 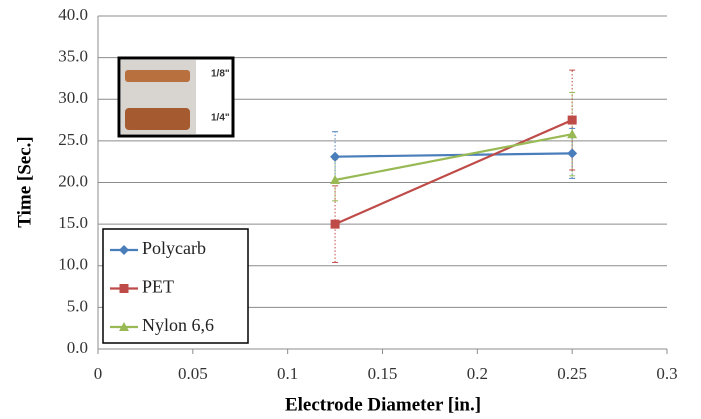 I want to click on error-bar, so click(x=572, y=134).